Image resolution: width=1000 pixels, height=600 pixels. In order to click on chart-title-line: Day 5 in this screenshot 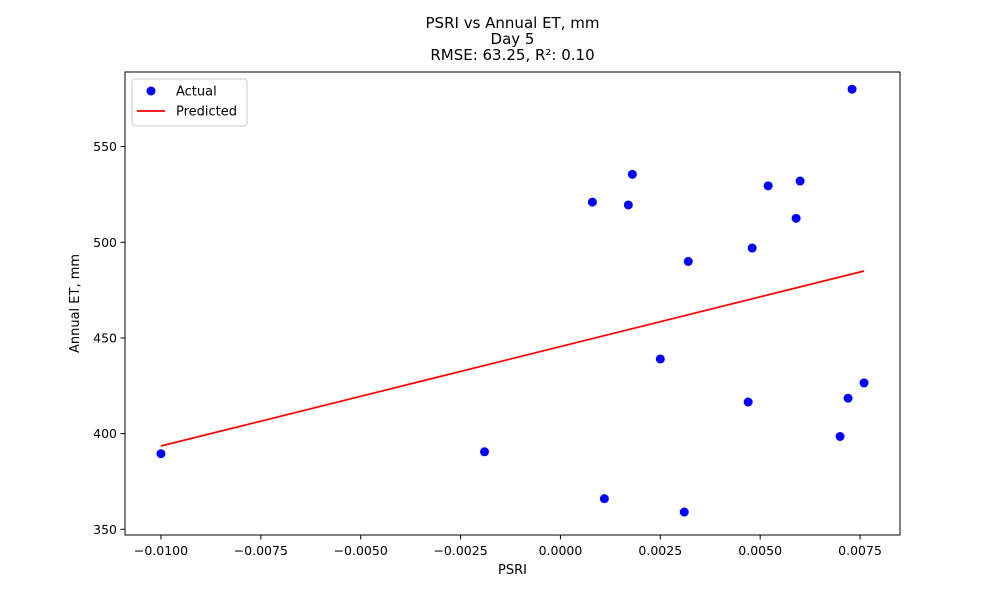, I will do `click(513, 39)`.